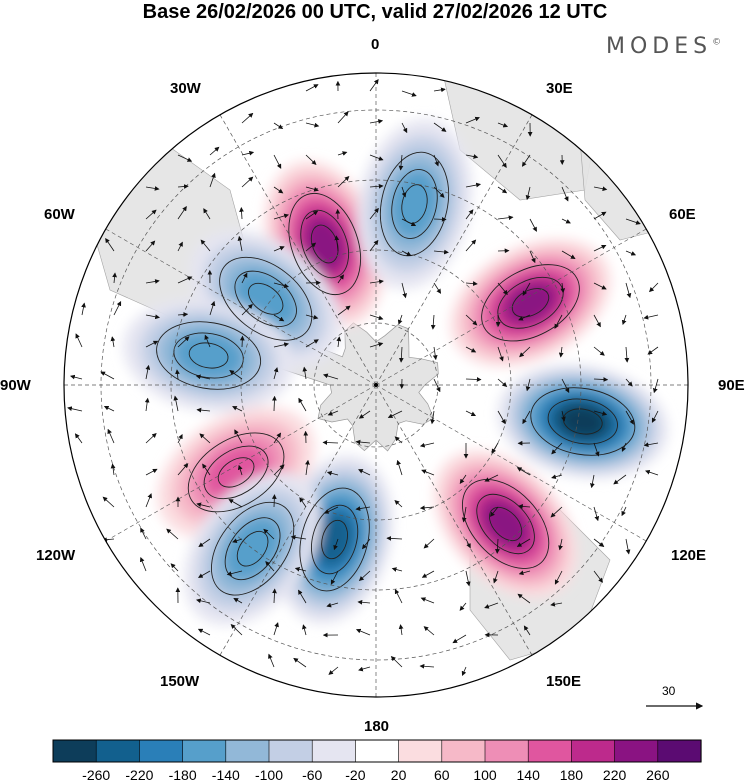 This screenshot has width=750, height=783. I want to click on colorbar-tick-label: 220, so click(614, 775).